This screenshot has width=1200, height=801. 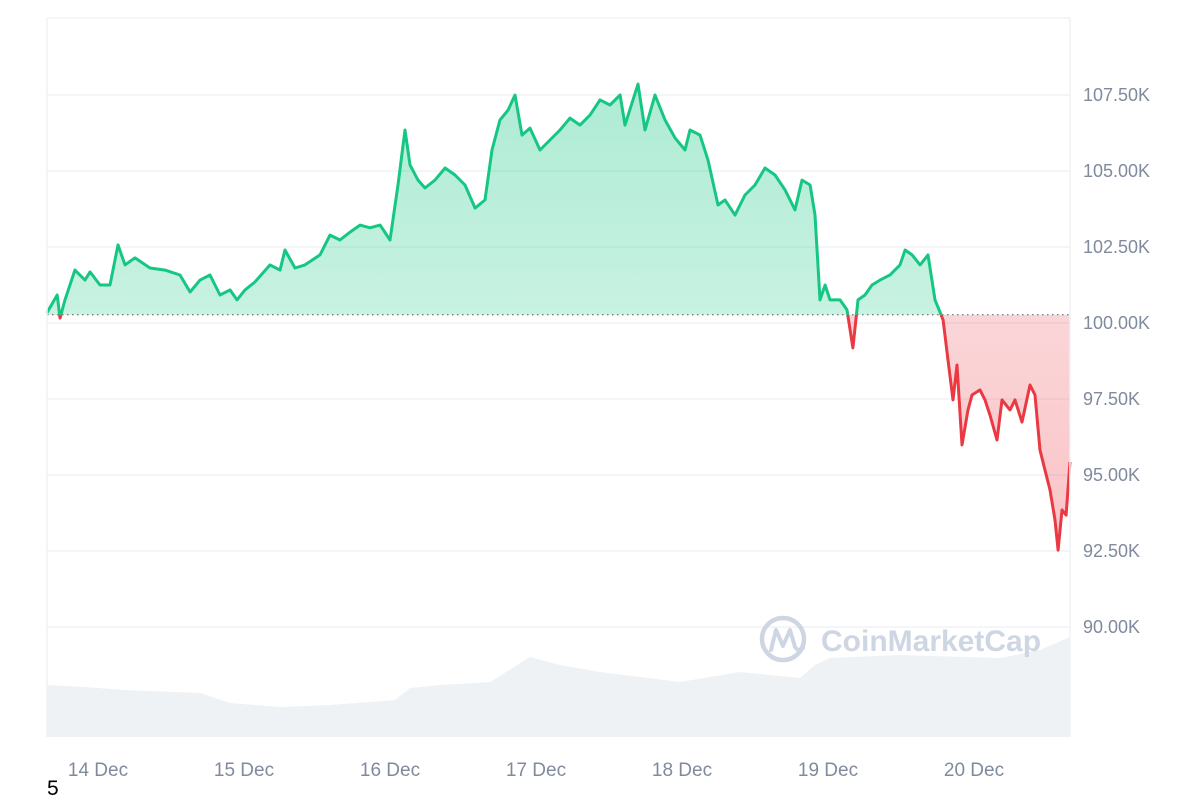 I want to click on x-tick-label: 16 Dec, so click(x=390, y=770).